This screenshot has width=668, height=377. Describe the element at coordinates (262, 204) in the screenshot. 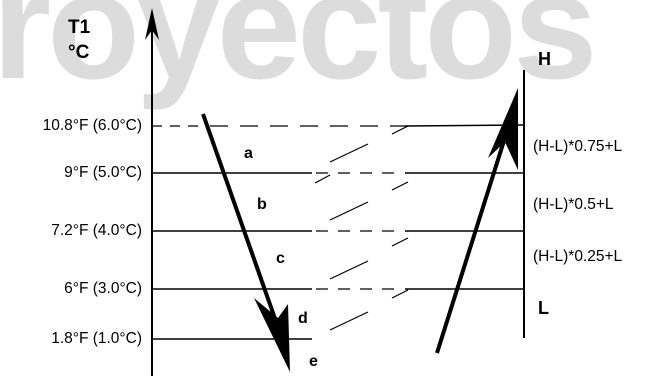

I see `zone-label-b: b` at that location.